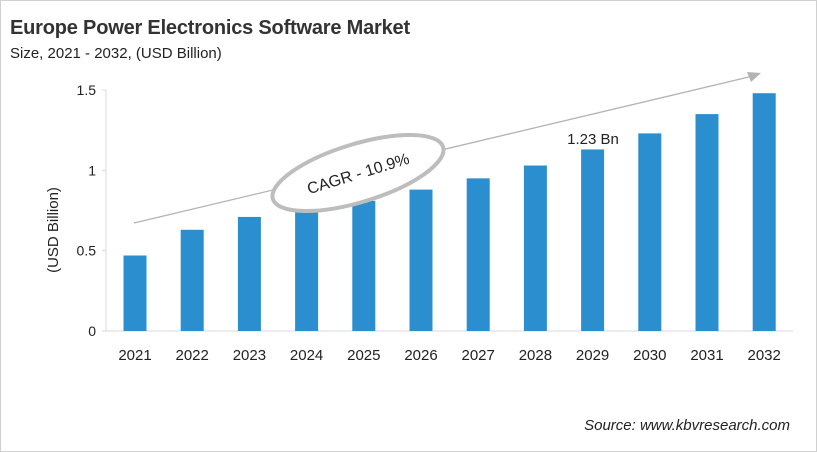  I want to click on x-tick-label: 2029, so click(592, 355).